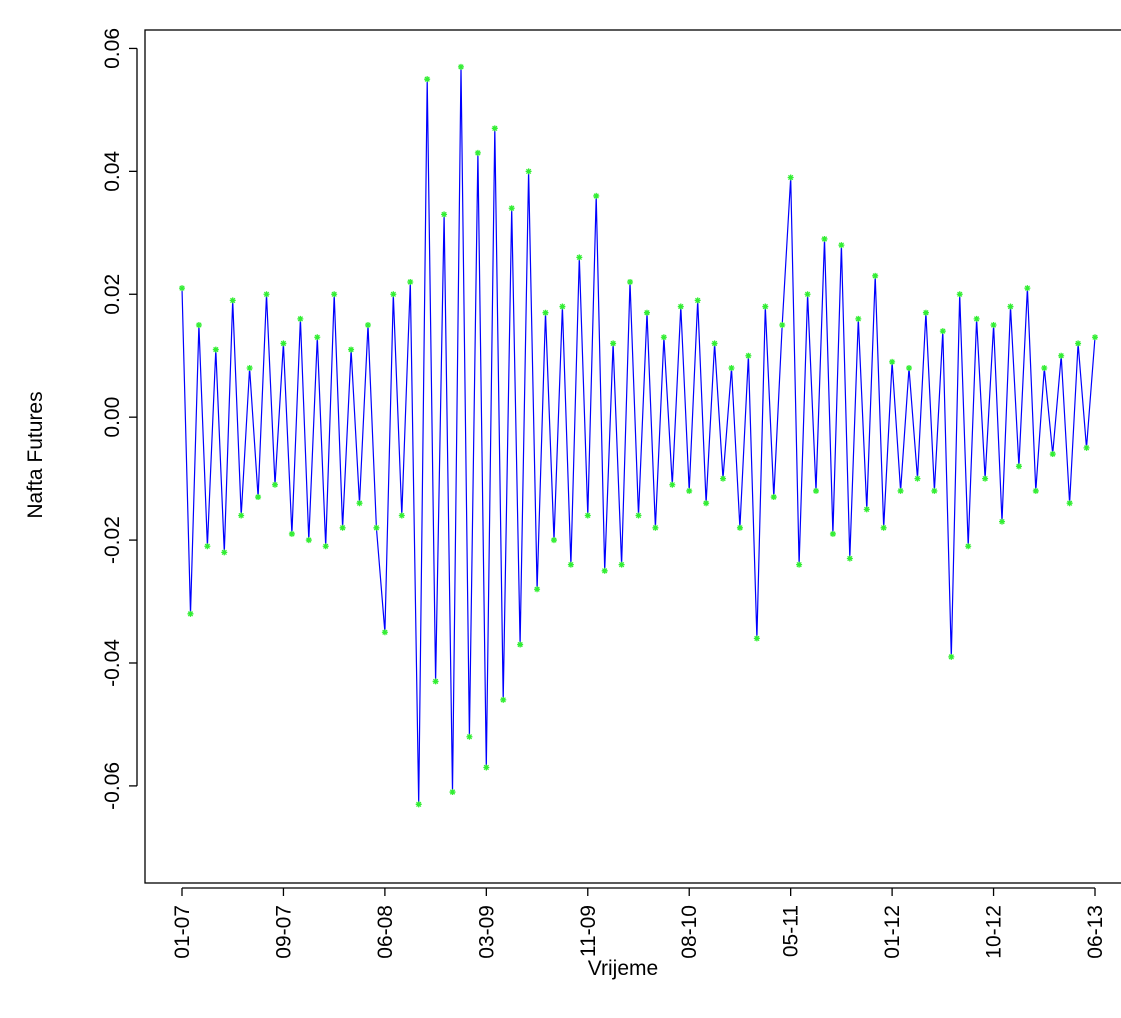 This screenshot has width=1121, height=1018. What do you see at coordinates (791, 931) in the screenshot?
I see `x-tick-label: 05-11` at bounding box center [791, 931].